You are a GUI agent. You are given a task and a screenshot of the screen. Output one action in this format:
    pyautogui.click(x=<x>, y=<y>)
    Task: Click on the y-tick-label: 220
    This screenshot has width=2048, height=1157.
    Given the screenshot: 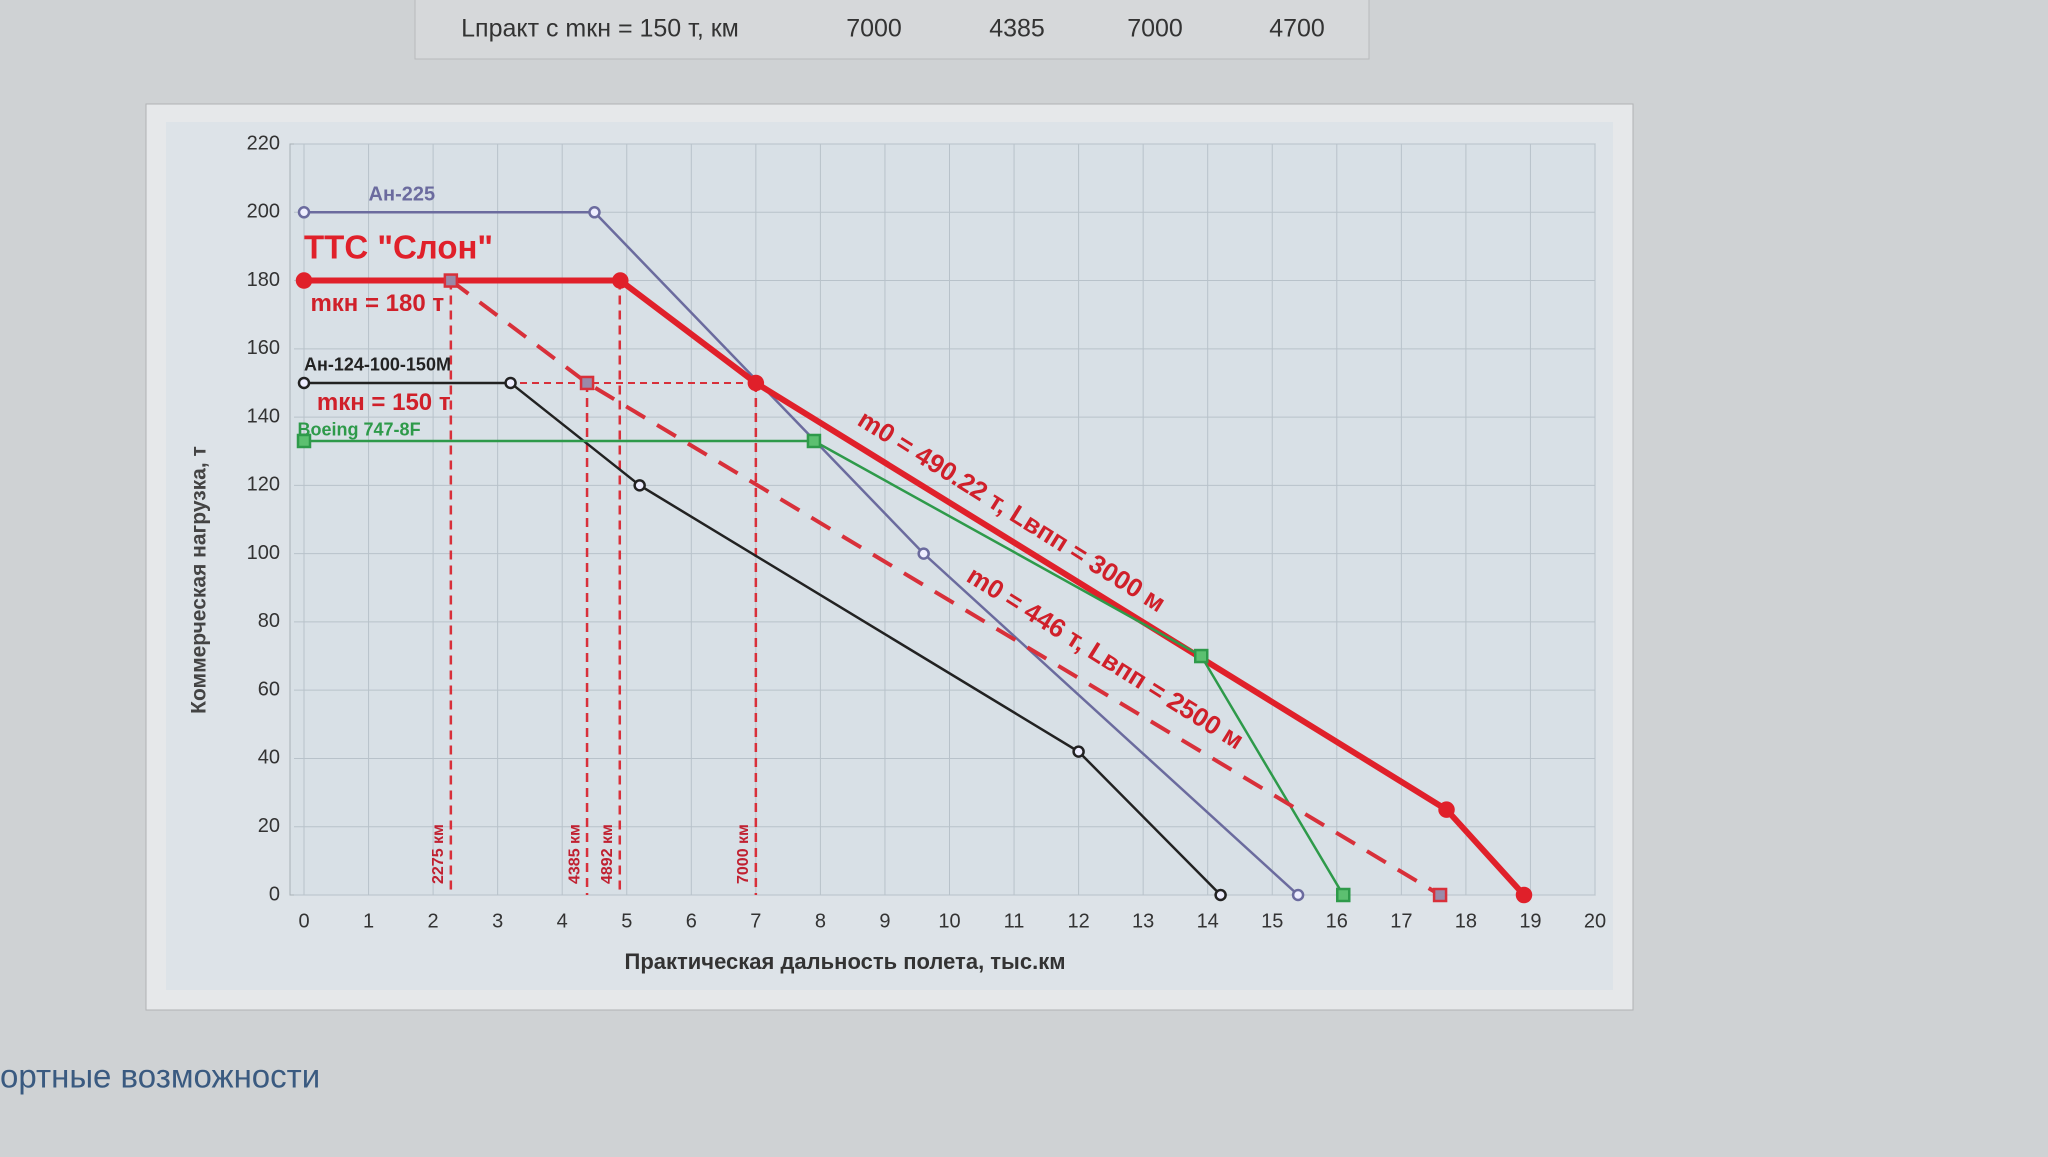 What is the action you would take?
    pyautogui.click(x=263, y=143)
    